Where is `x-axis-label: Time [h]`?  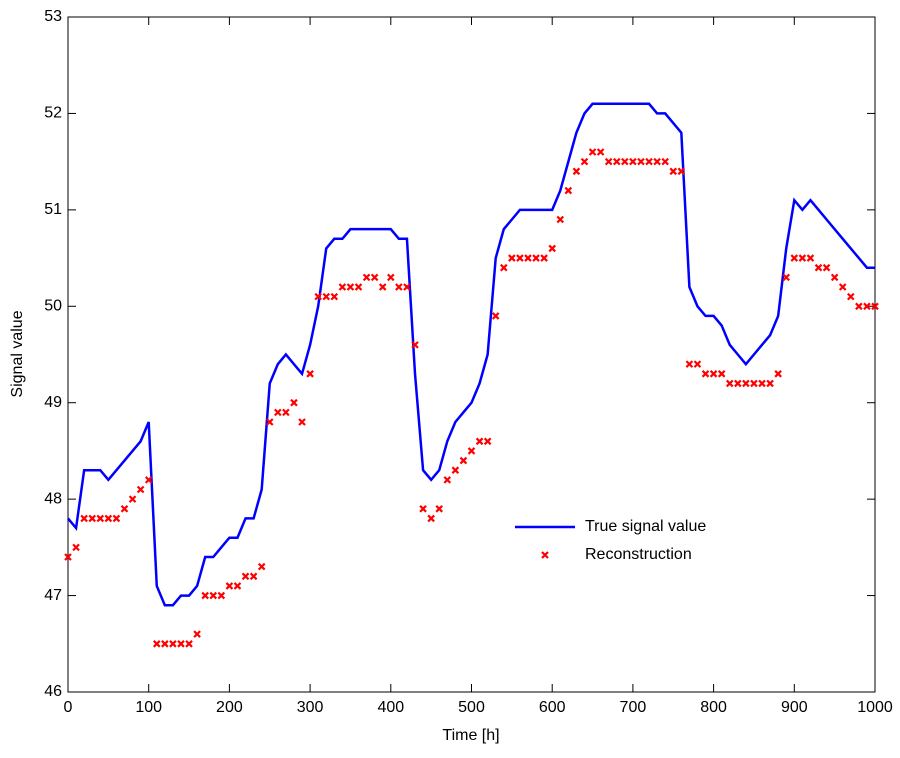
x-axis-label: Time [h] is located at coordinates (470, 735).